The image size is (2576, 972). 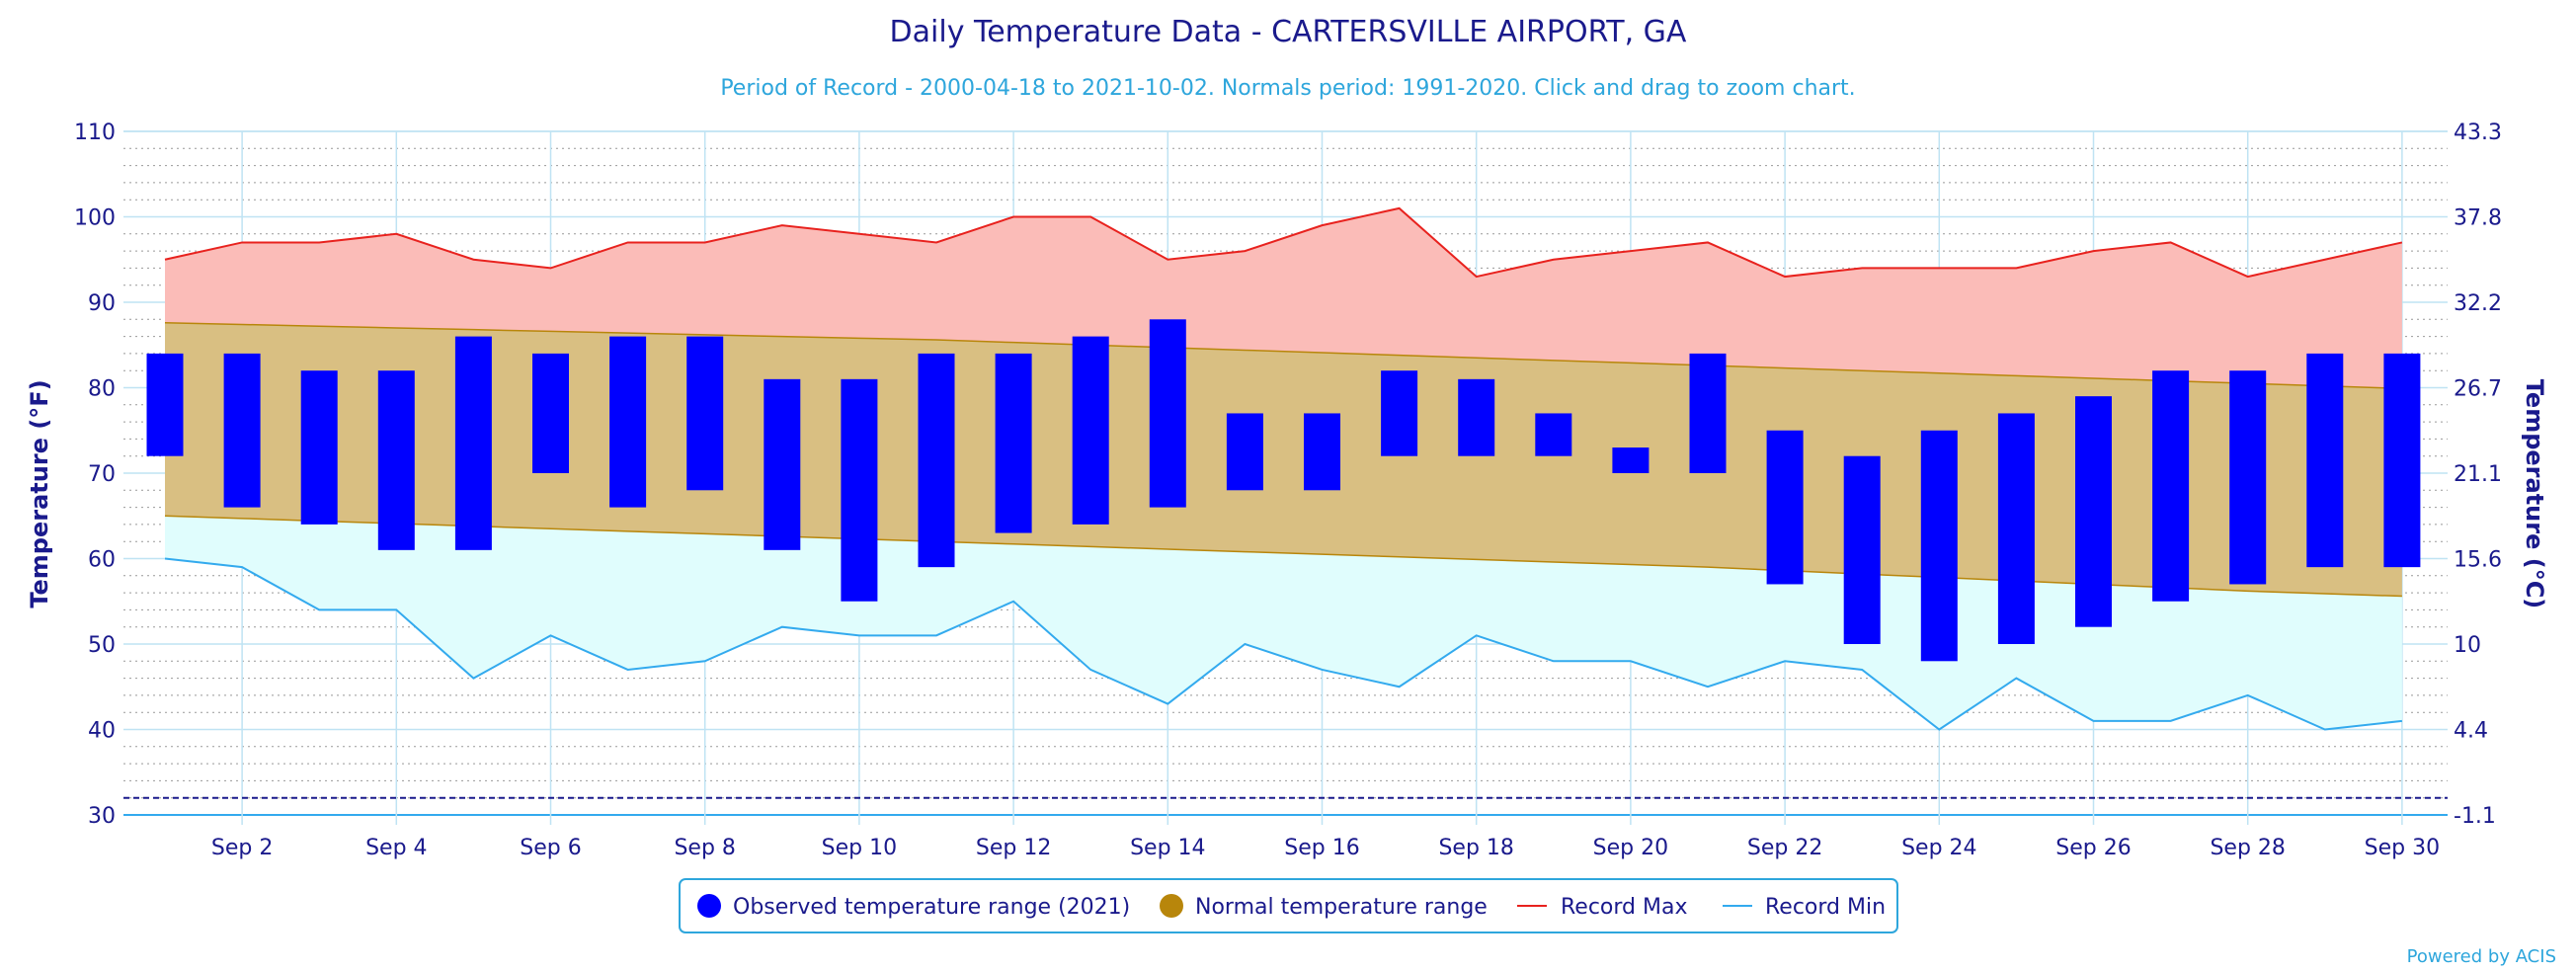 What do you see at coordinates (95, 133) in the screenshot?
I see `y-tick-label-left: 110` at bounding box center [95, 133].